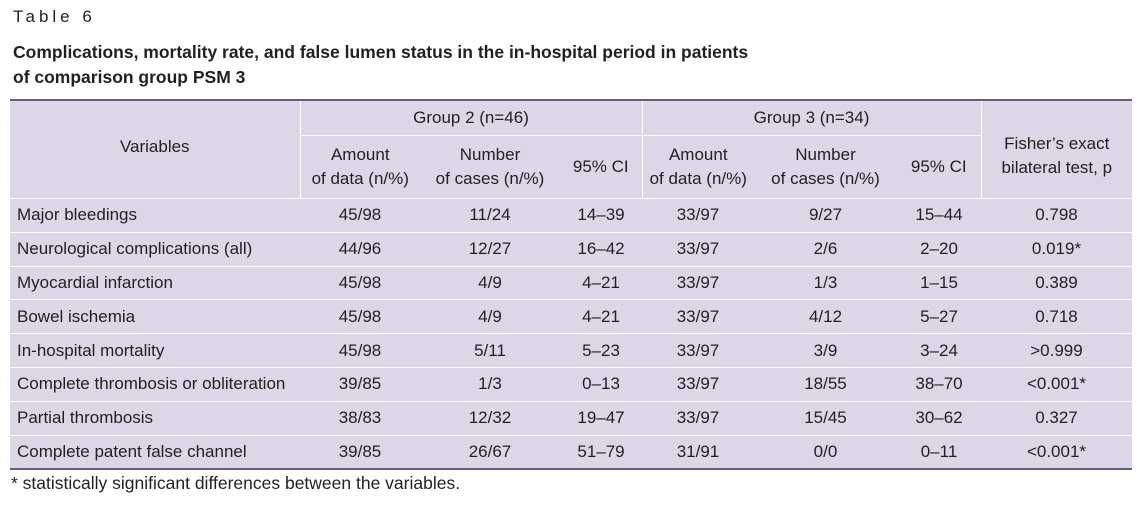  I want to click on cell-g2-cases: 11/24, so click(490, 215).